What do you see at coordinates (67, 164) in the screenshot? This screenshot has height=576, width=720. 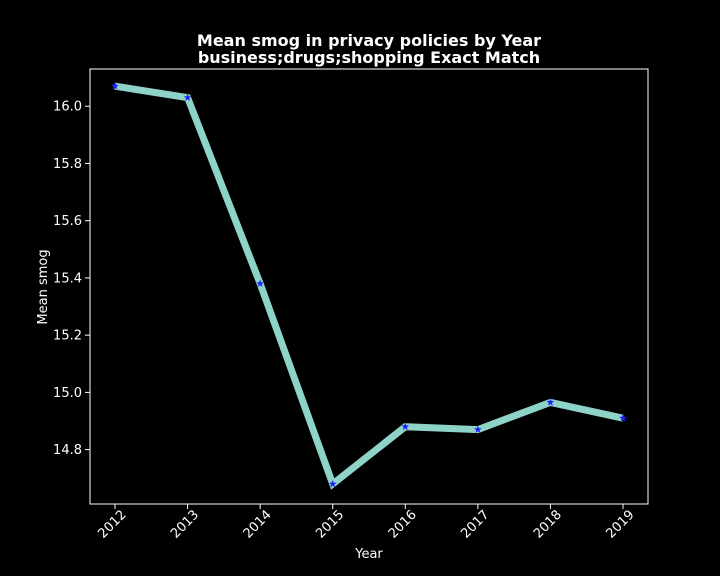 I see `y-tick-label: 15.8` at bounding box center [67, 164].